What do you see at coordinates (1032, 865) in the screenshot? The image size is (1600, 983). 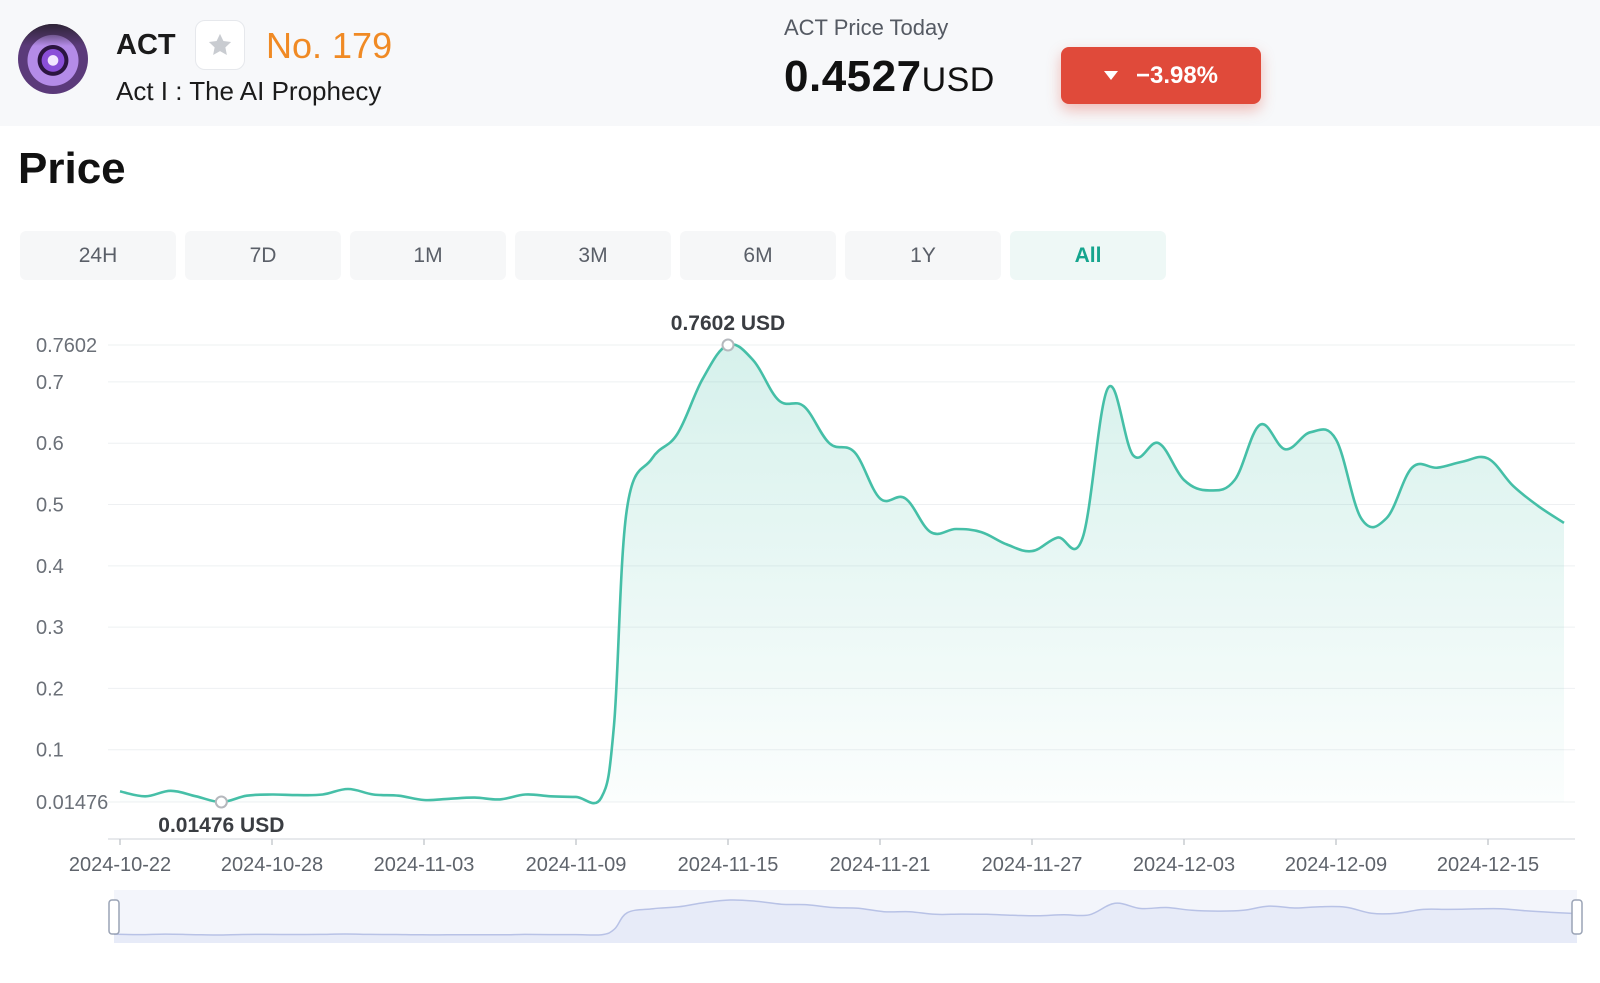 I see `x-tick-label: 2024-11-27` at bounding box center [1032, 865].